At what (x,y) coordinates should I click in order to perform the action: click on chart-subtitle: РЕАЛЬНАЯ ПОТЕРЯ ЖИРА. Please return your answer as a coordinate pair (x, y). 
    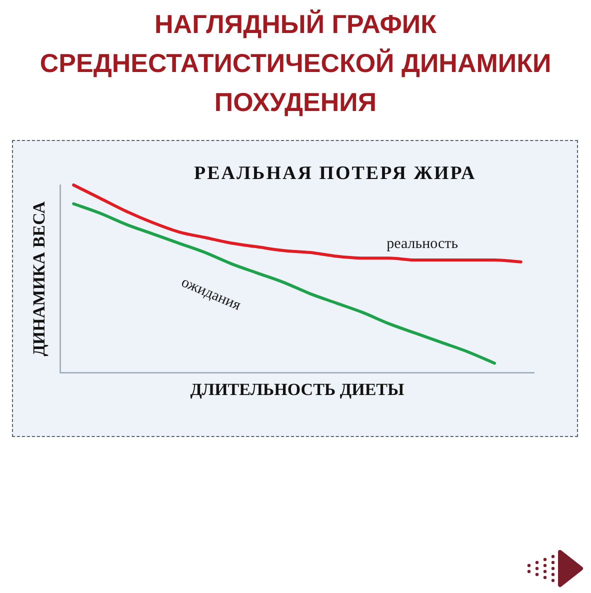
    Looking at the image, I should click on (335, 173).